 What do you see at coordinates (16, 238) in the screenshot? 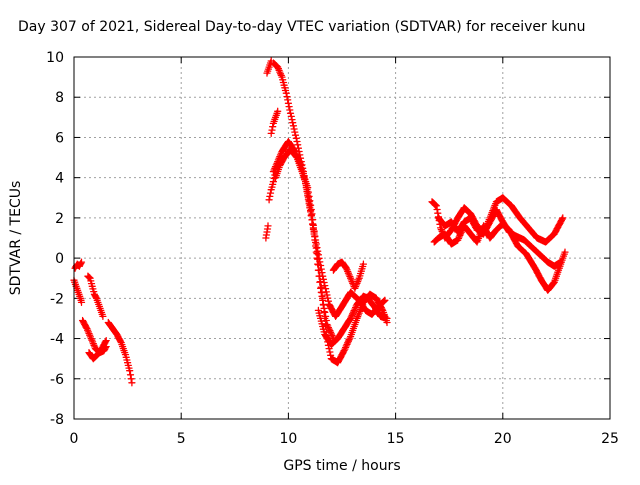
I see `y-axis-label: SDTVAR / TECUs` at bounding box center [16, 238].